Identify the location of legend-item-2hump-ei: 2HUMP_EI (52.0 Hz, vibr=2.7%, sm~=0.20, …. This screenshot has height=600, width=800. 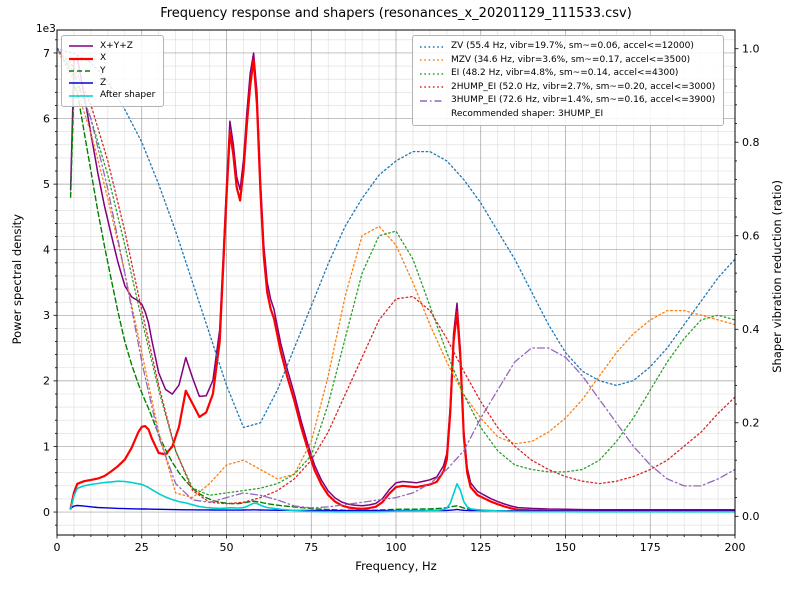
(567, 88).